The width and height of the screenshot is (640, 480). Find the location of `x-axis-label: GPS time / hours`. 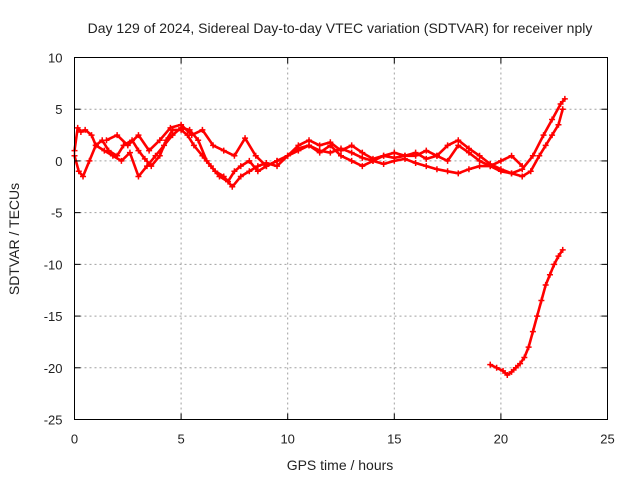

x-axis-label: GPS time / hours is located at coordinates (340, 465).